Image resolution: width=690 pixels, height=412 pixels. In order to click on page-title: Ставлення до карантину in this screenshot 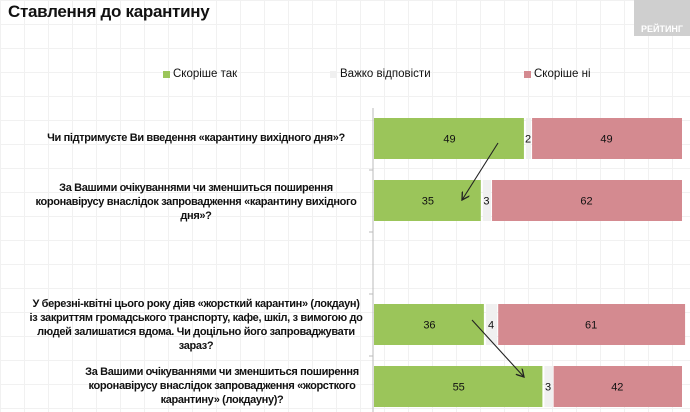, I will do `click(109, 11)`.